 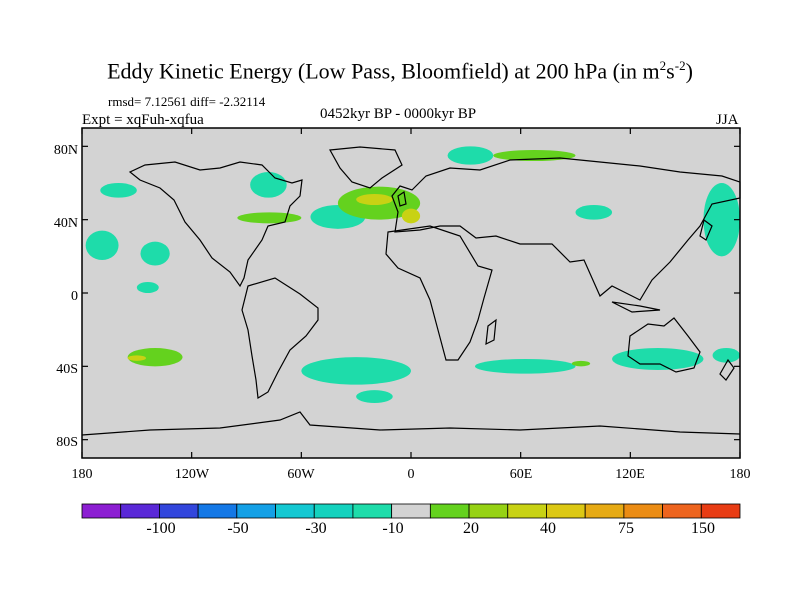 What do you see at coordinates (65, 150) in the screenshot?
I see `y-tick-label: 80N` at bounding box center [65, 150].